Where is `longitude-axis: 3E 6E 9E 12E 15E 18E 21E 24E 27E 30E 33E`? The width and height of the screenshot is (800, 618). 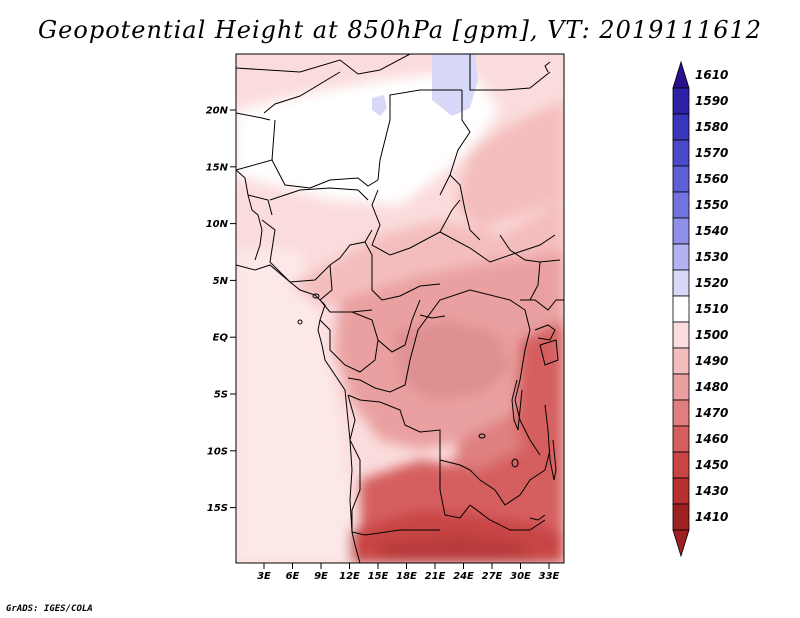
longitude-axis: 3E 6E 9E 12E 15E 18E 21E 24E 27E 30E 33E is located at coordinates (408, 572).